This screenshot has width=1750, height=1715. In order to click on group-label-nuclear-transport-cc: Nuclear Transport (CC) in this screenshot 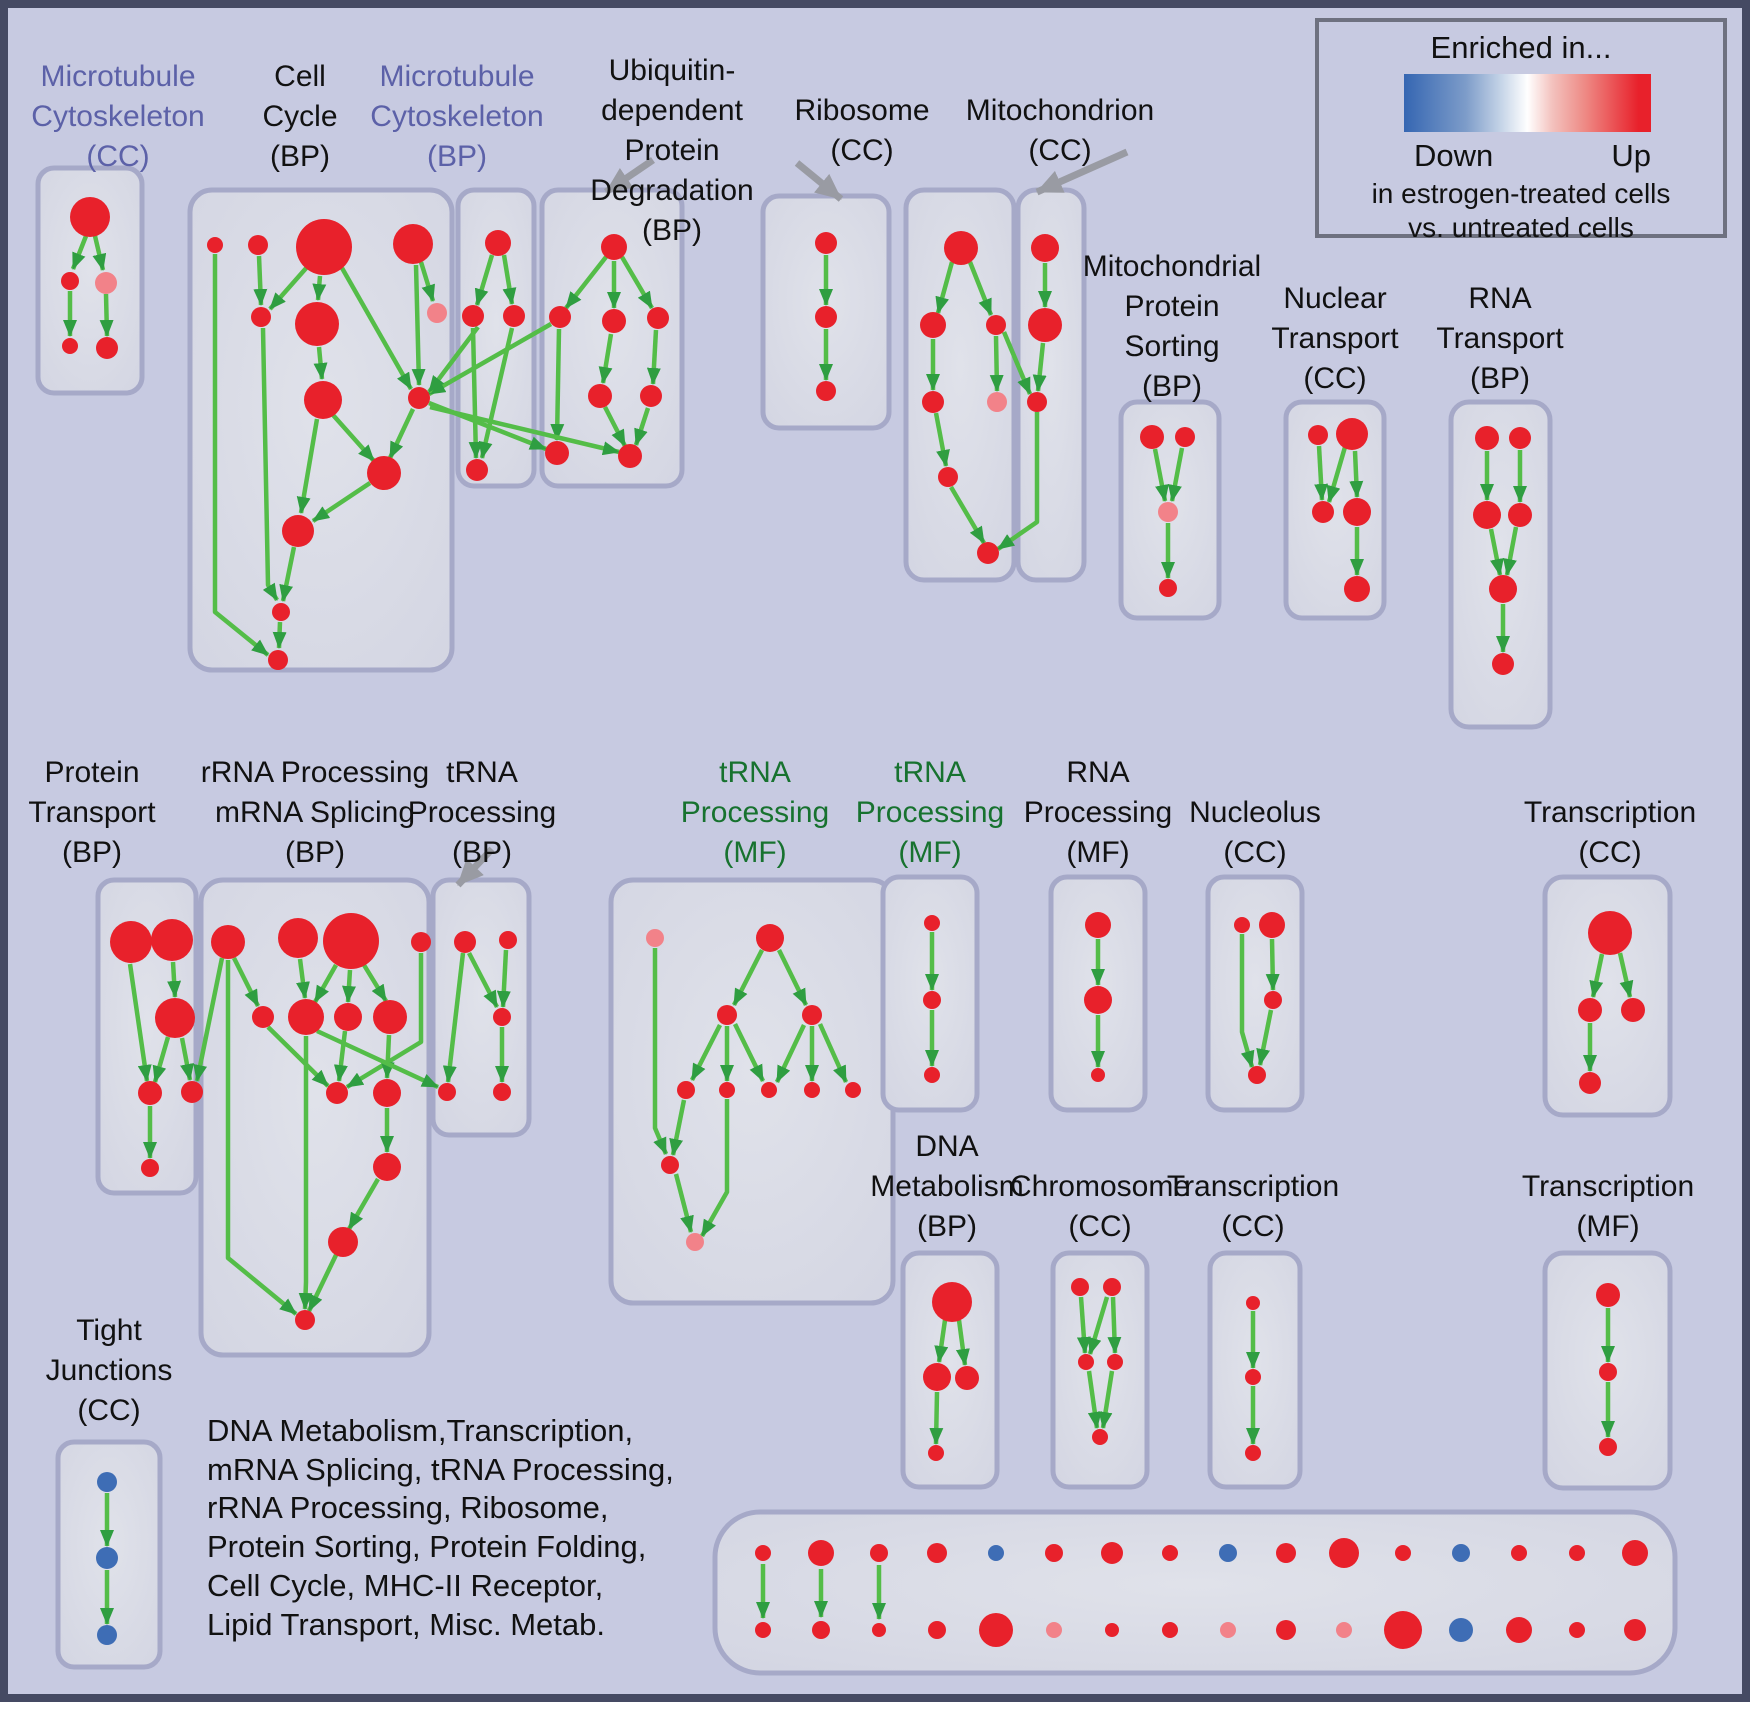, I will do `click(1335, 338)`.